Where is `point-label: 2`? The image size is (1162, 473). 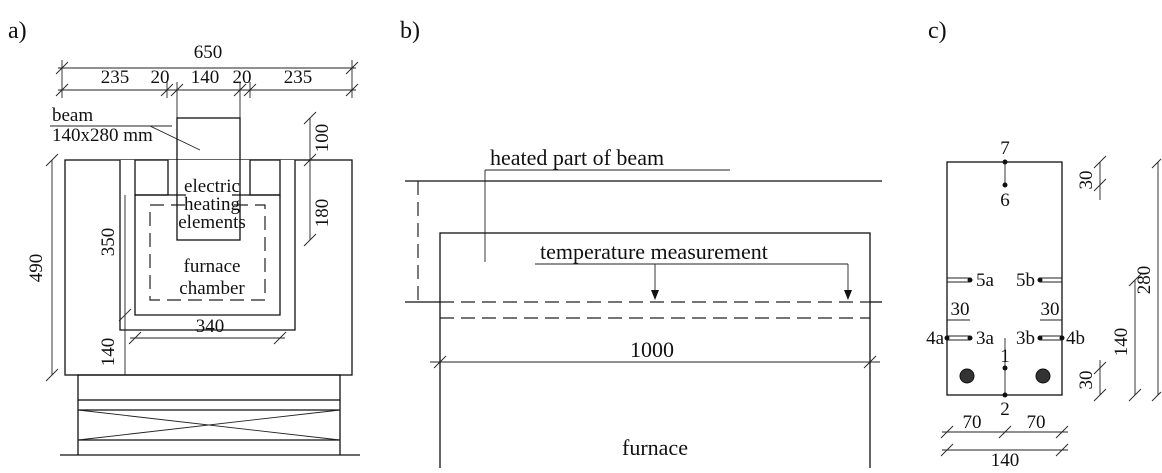 point-label: 2 is located at coordinates (1005, 409).